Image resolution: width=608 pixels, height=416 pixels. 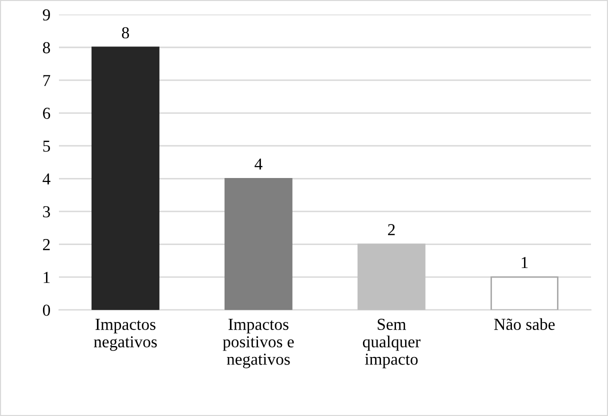 I want to click on y-tick-label: 4, so click(x=46, y=178).